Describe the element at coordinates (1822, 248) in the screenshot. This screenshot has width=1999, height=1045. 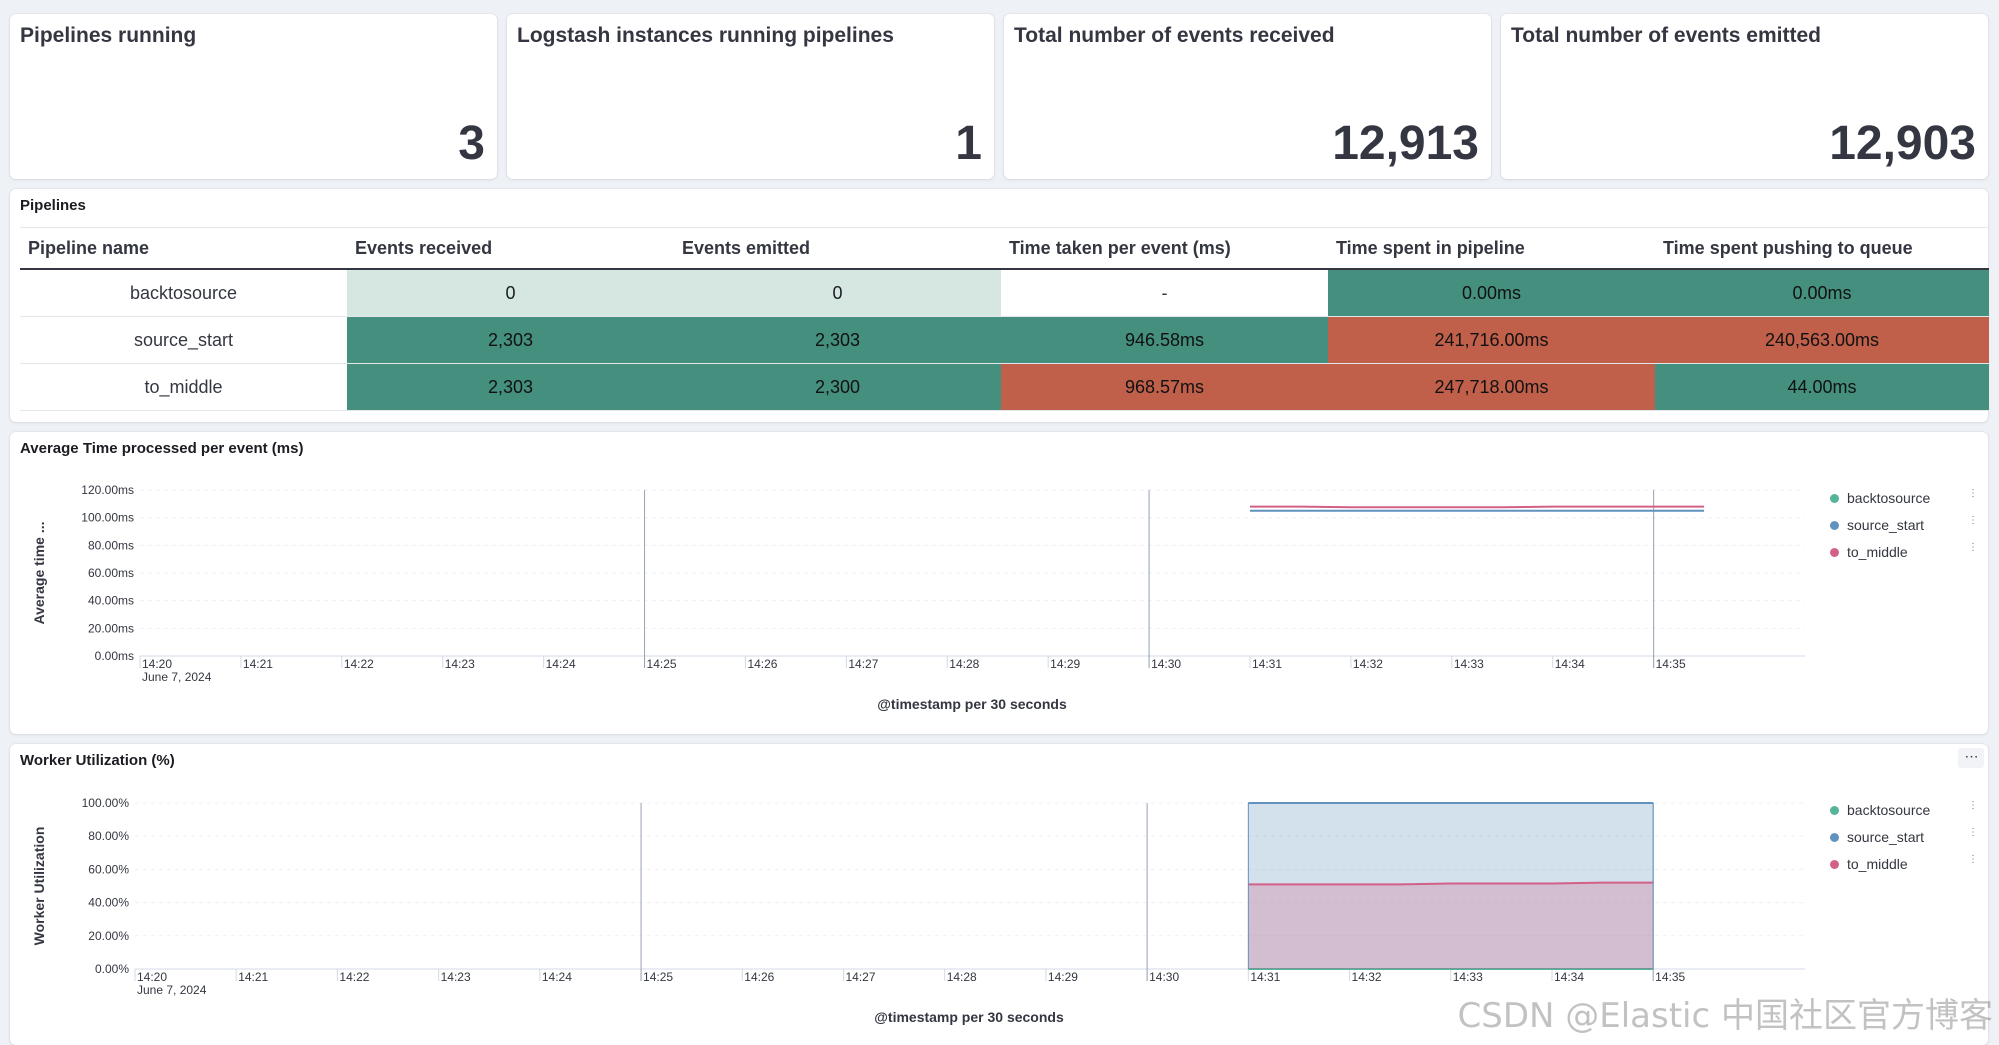
I see `column-header: Time spent pushing to queue` at that location.